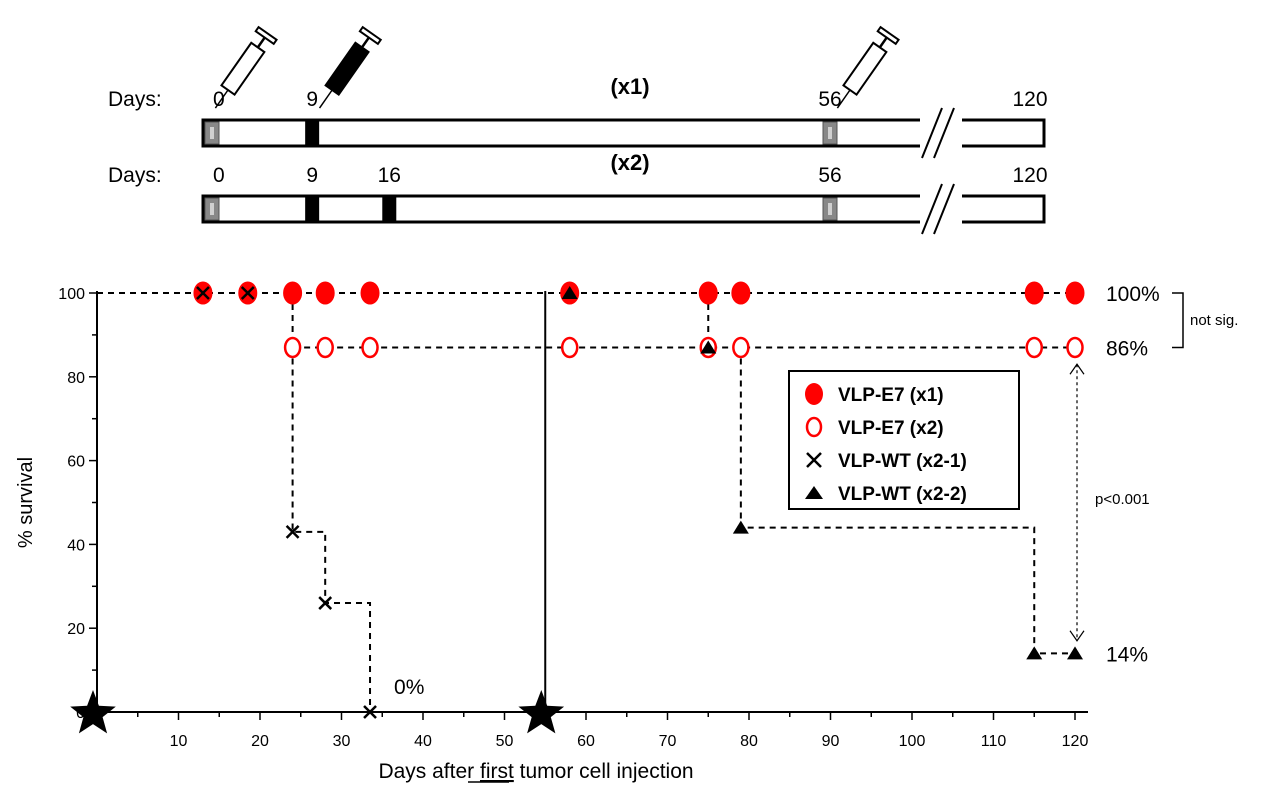 This screenshot has width=1265, height=786. Describe the element at coordinates (814, 427) in the screenshot. I see `legend-marker-vlp-e7-x2` at that location.